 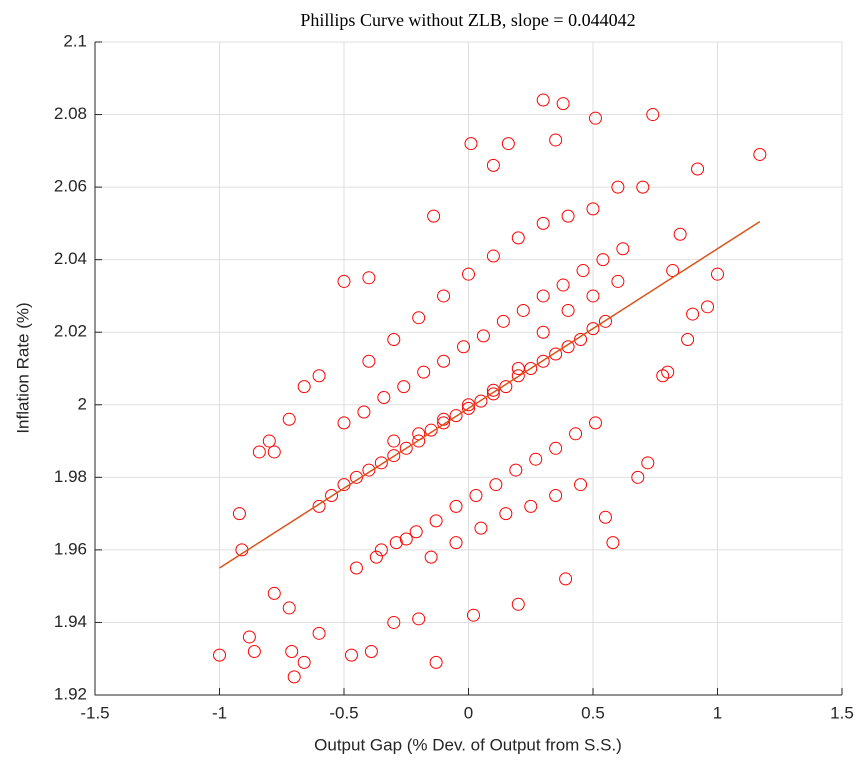 What do you see at coordinates (75, 40) in the screenshot?
I see `y-tick-label: 2.1` at bounding box center [75, 40].